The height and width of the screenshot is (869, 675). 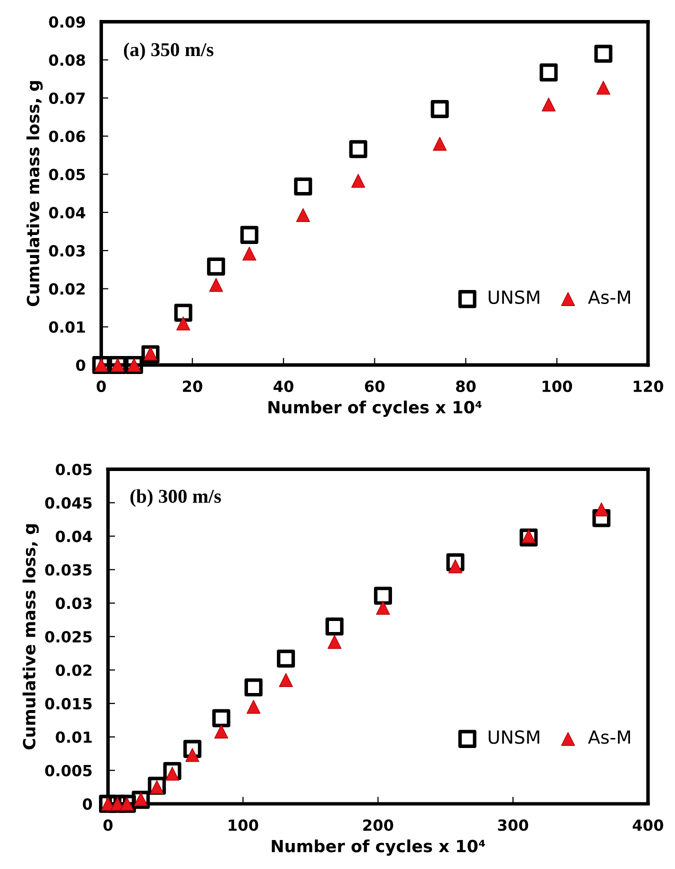 I want to click on x-tick-label: 60, so click(x=374, y=386).